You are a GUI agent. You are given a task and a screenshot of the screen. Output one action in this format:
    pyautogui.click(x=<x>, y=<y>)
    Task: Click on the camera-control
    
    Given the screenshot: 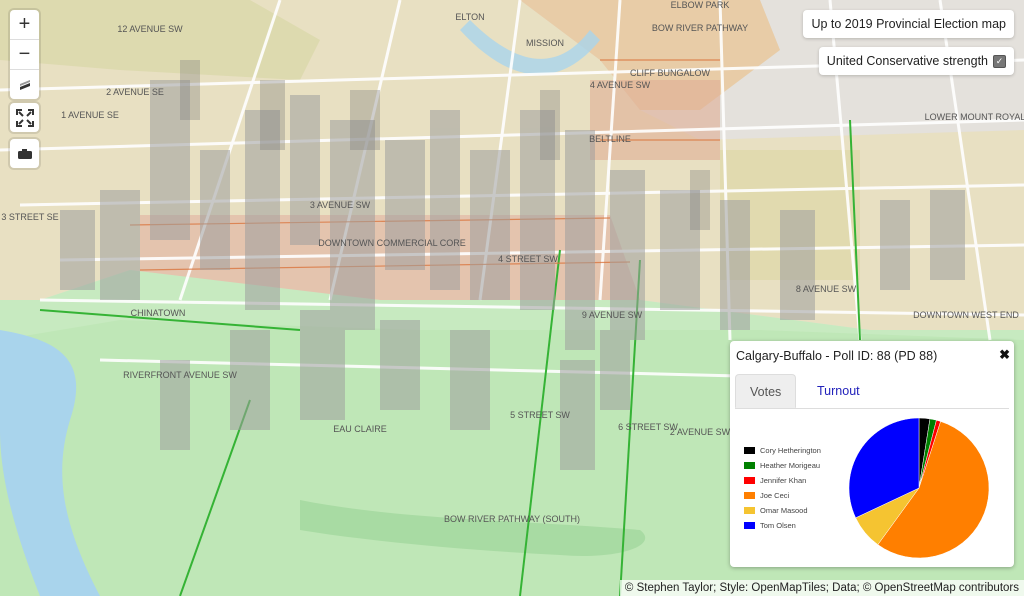 What is the action you would take?
    pyautogui.click(x=24, y=153)
    